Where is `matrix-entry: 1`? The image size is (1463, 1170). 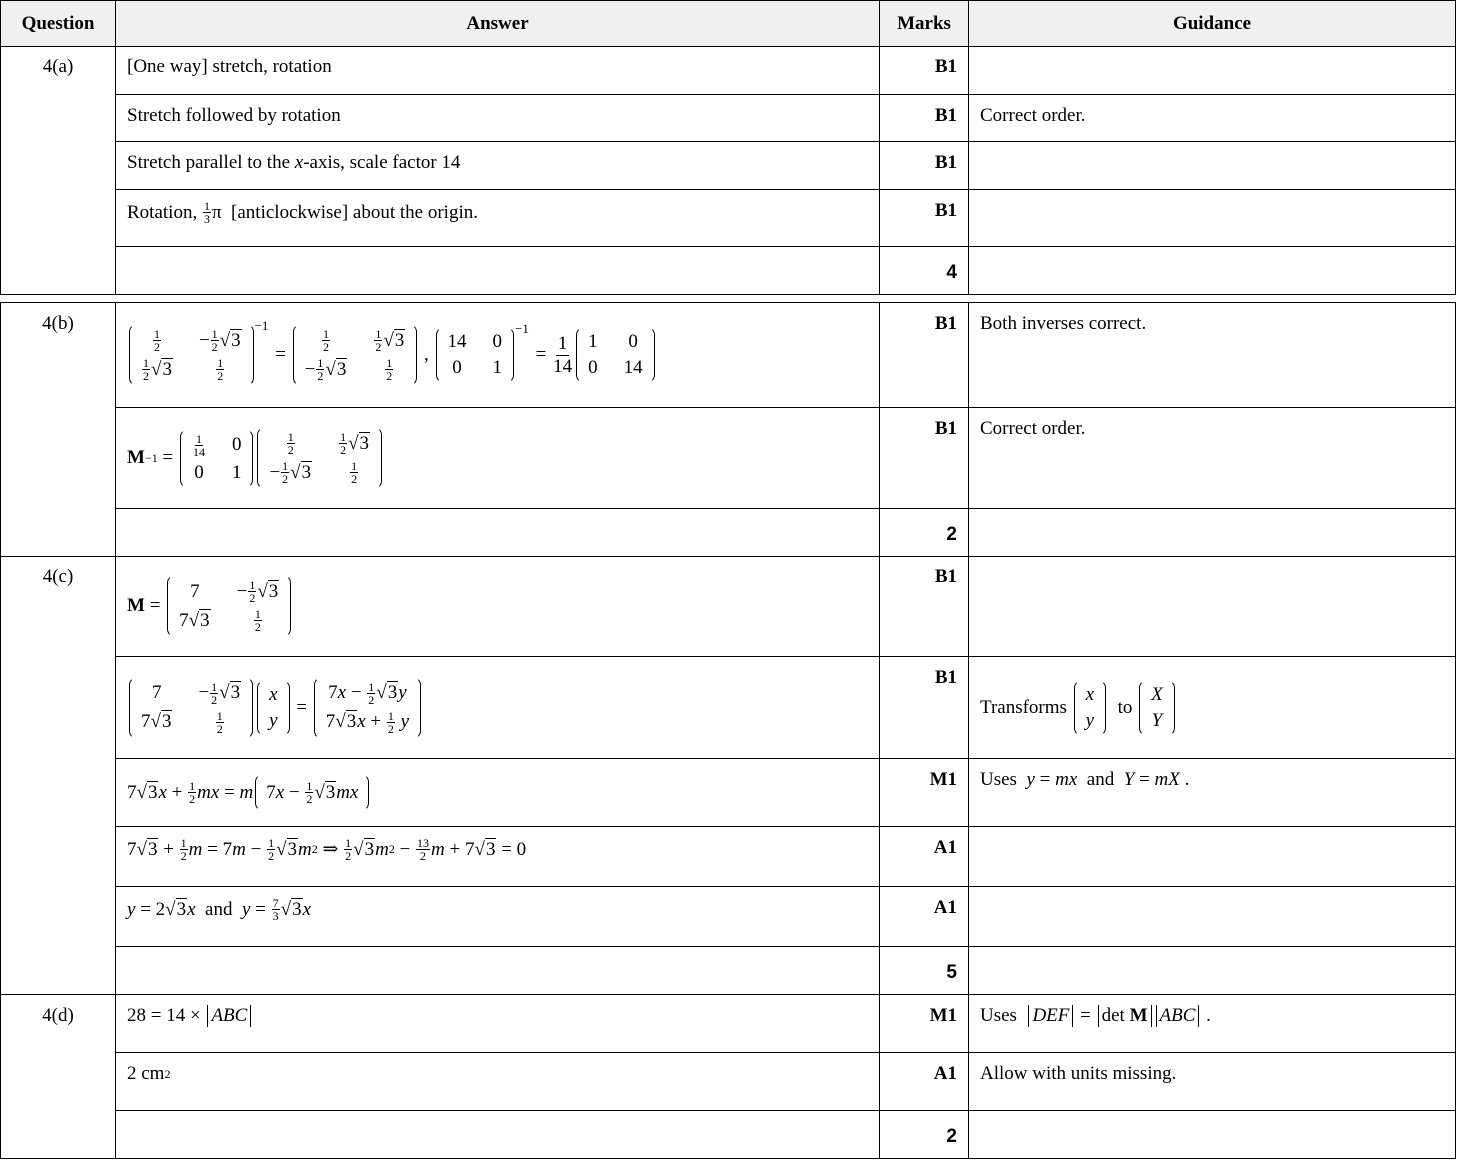
matrix-entry: 1 is located at coordinates (593, 342).